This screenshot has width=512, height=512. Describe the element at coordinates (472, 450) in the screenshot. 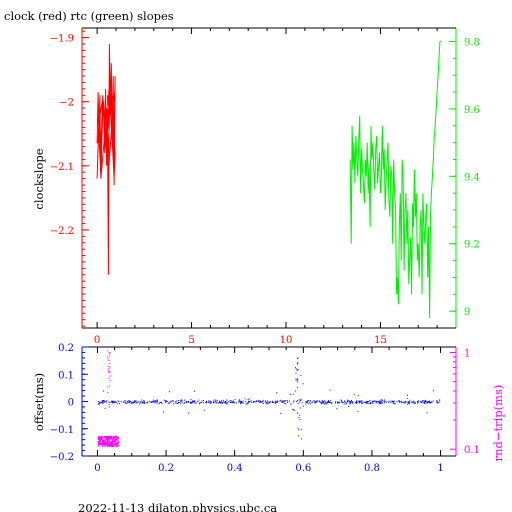

I see `bottom-y2-tick-label: 0.1` at that location.